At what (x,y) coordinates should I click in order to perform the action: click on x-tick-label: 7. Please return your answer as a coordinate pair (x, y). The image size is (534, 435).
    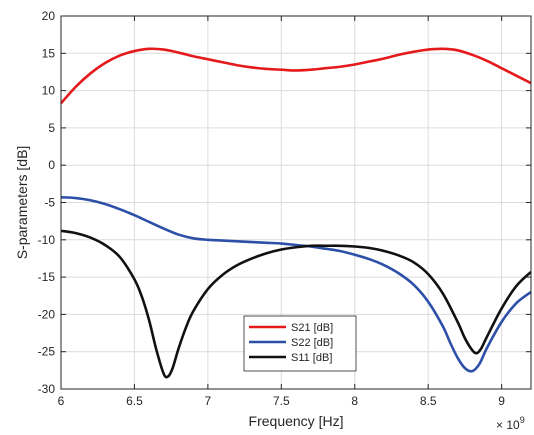
    Looking at the image, I should click on (208, 401).